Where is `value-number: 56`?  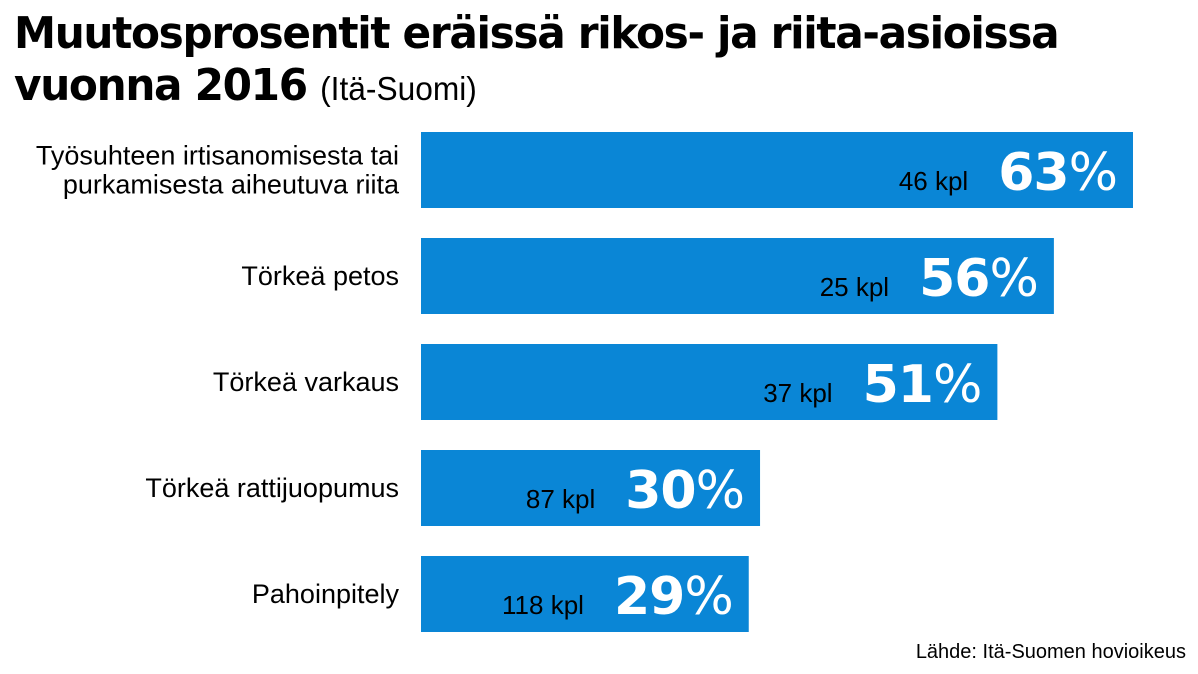 value-number: 56 is located at coordinates (954, 279).